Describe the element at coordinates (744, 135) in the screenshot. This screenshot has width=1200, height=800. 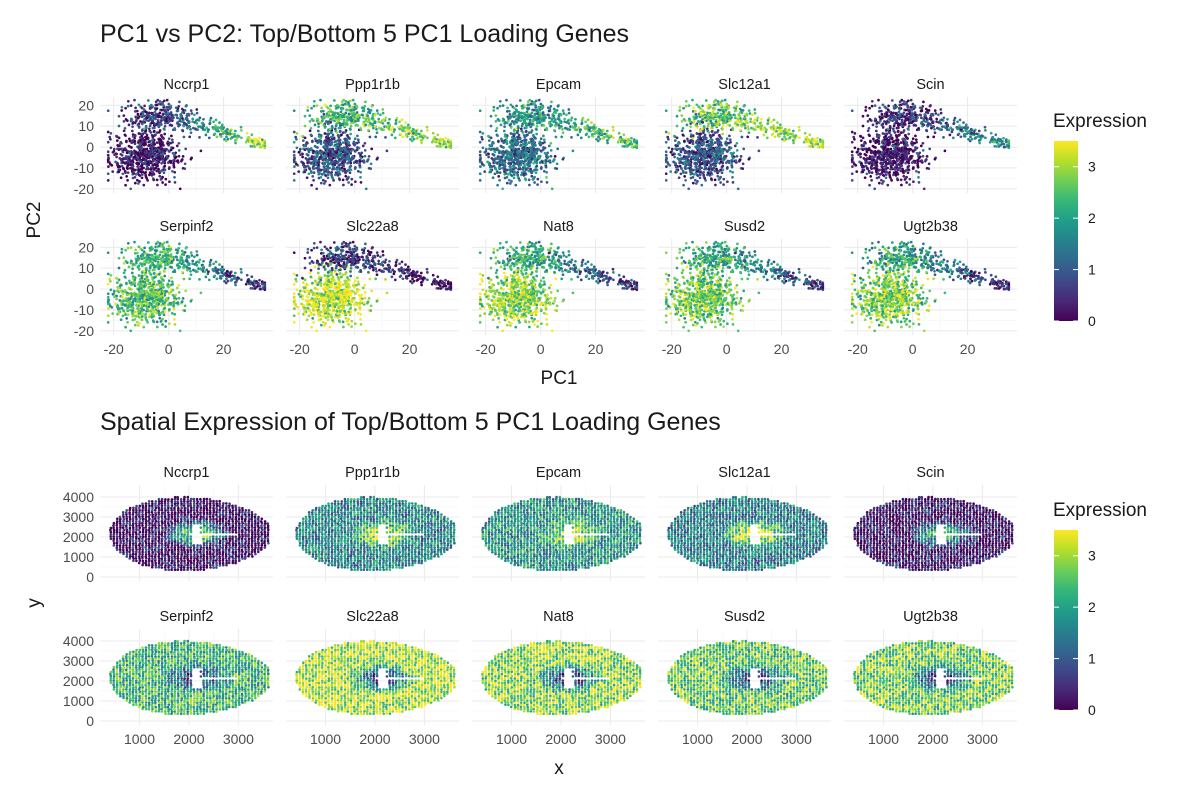
I see `facet-panel-slc12a1: Slc12a1` at that location.